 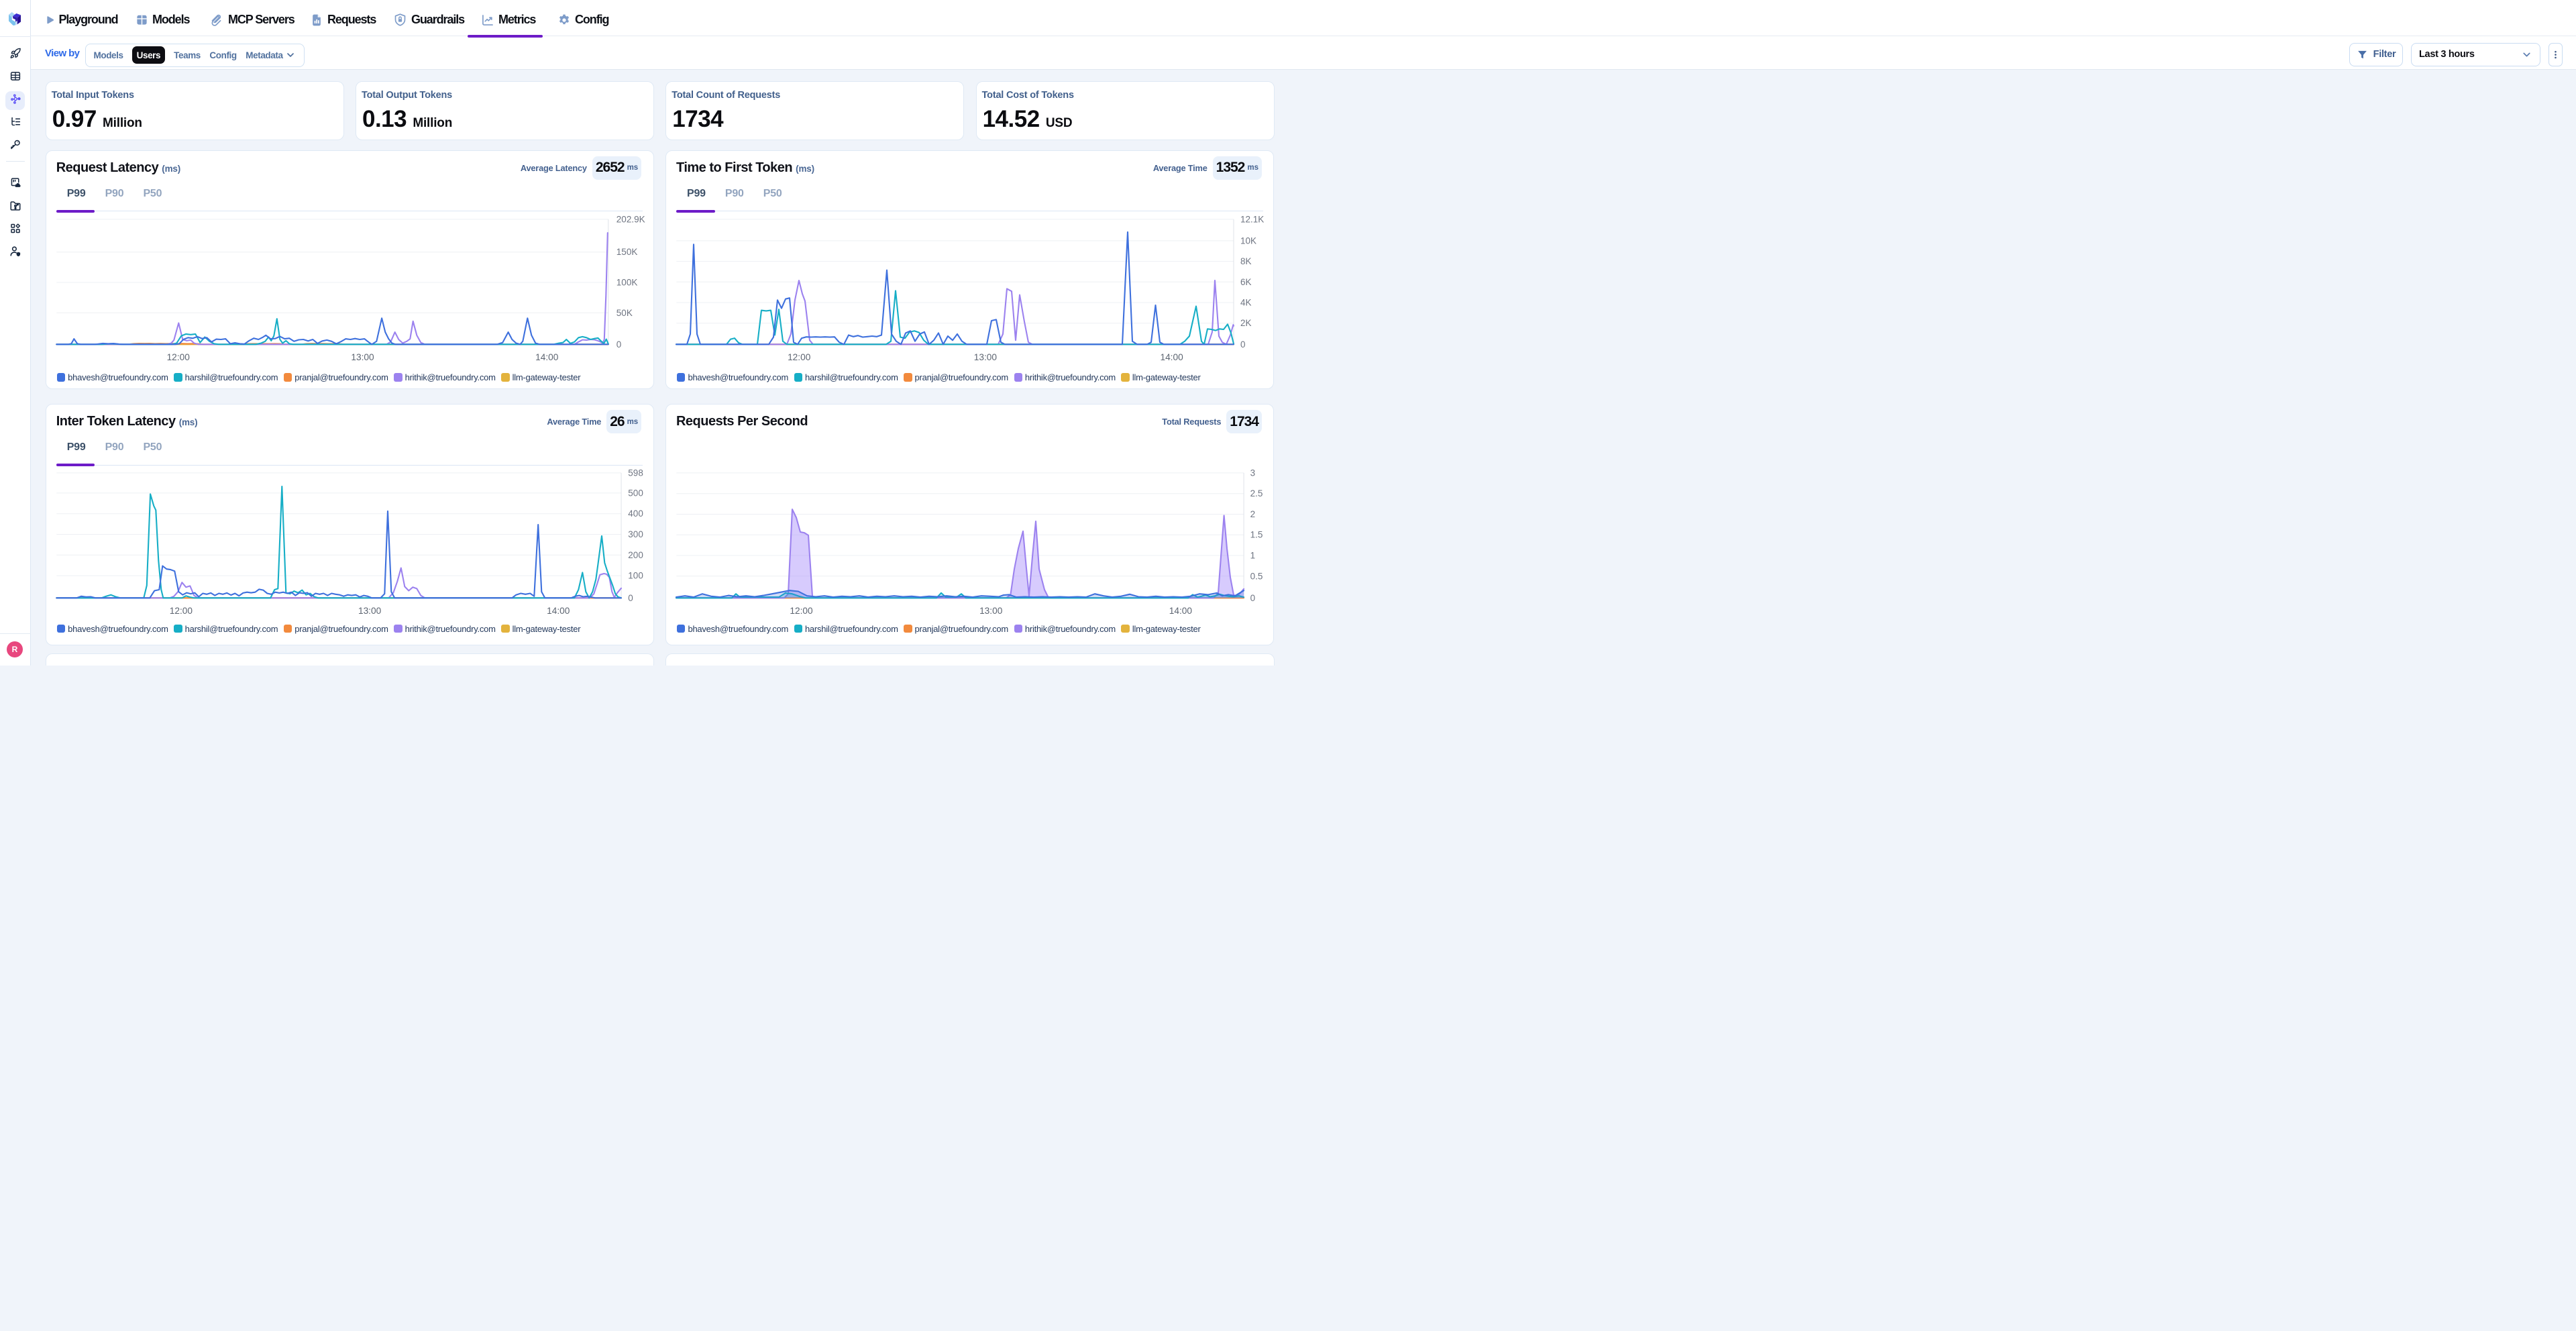 What do you see at coordinates (1246, 261) in the screenshot?
I see `svg-text: 8K` at bounding box center [1246, 261].